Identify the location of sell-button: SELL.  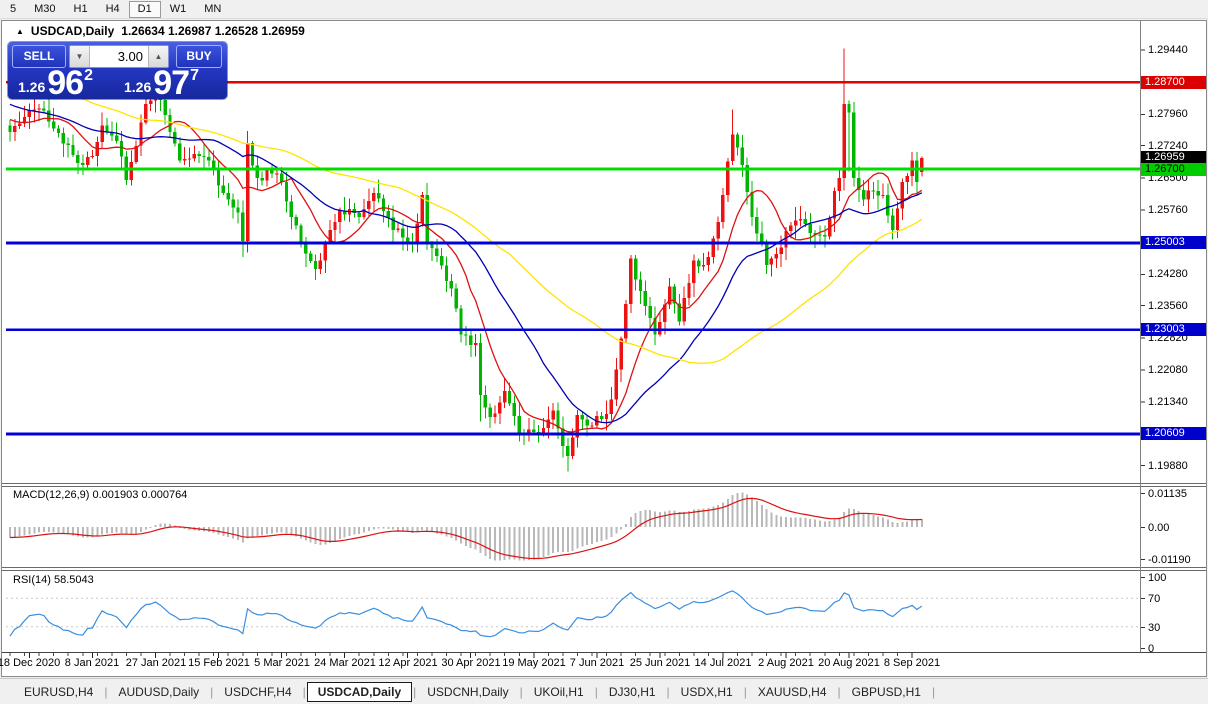
(39, 56).